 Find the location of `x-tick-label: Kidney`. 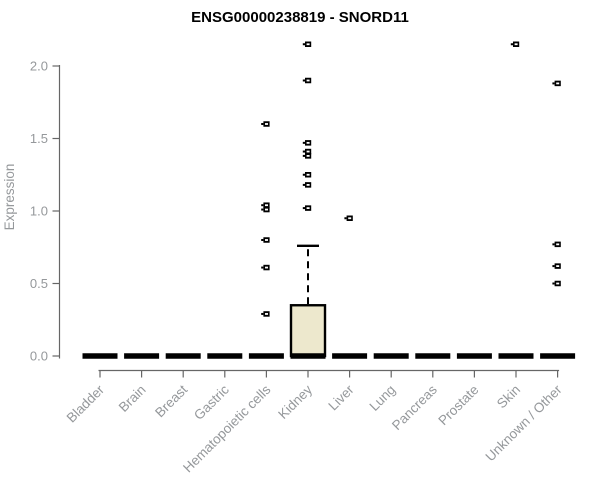

x-tick-label: Kidney is located at coordinates (295, 402).